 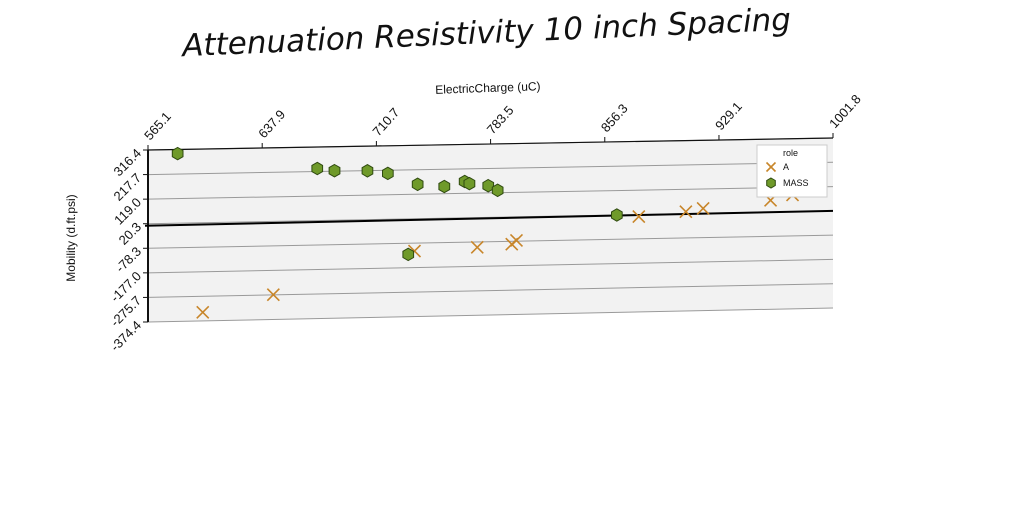 What do you see at coordinates (488, 88) in the screenshot?
I see `x-axis-label: ElectricCharge (uC)` at bounding box center [488, 88].